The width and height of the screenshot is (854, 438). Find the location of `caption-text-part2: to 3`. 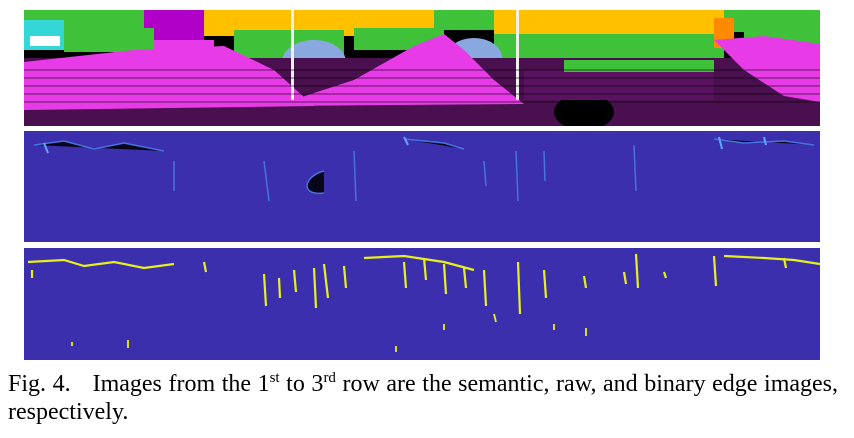

caption-text-part2: to 3 is located at coordinates (301, 384).